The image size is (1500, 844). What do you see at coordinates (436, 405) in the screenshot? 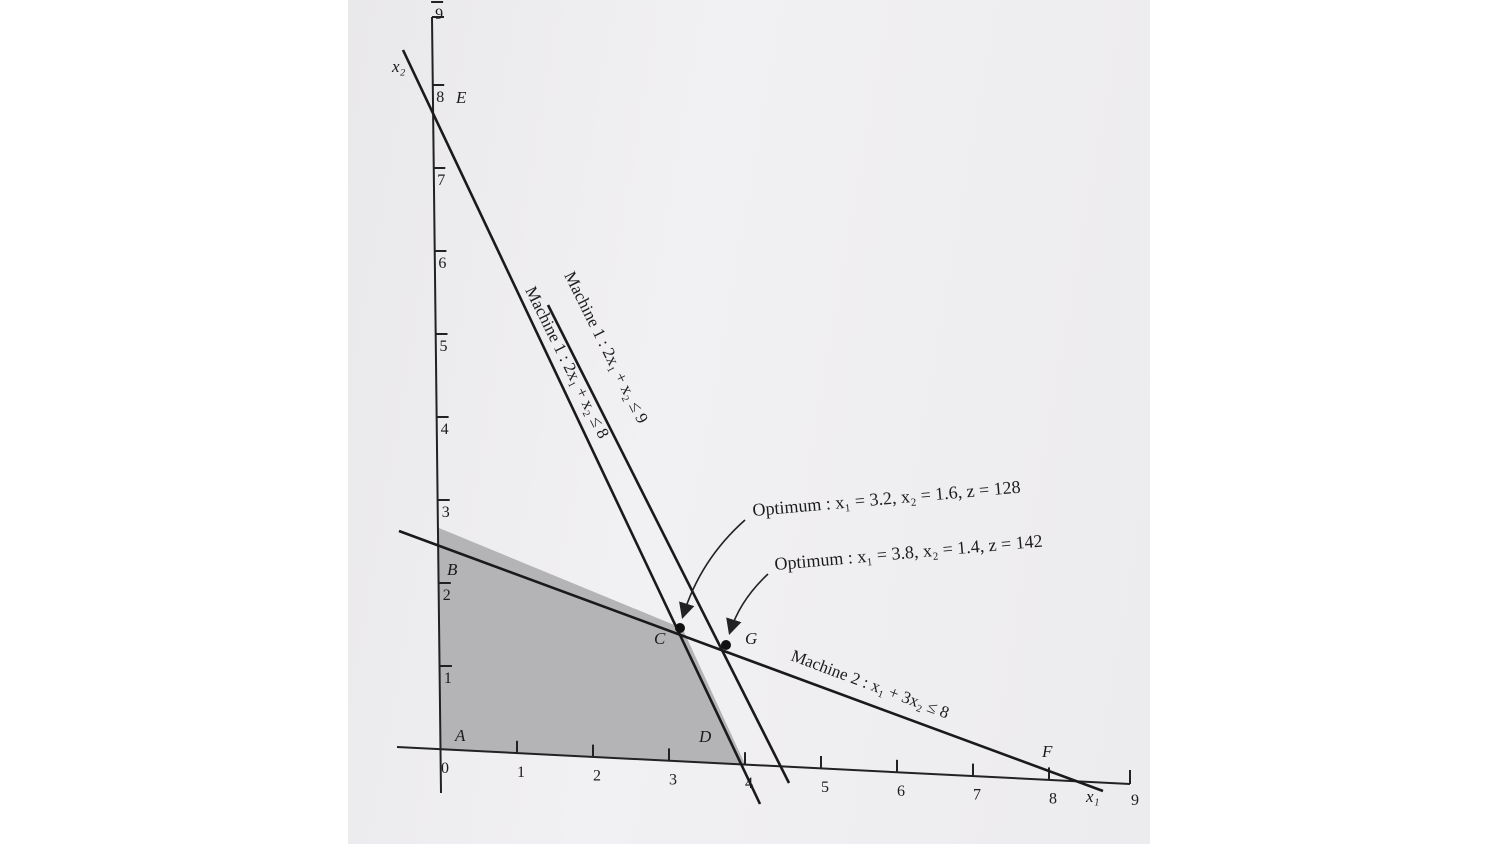
I see `y-axis-line` at bounding box center [436, 405].